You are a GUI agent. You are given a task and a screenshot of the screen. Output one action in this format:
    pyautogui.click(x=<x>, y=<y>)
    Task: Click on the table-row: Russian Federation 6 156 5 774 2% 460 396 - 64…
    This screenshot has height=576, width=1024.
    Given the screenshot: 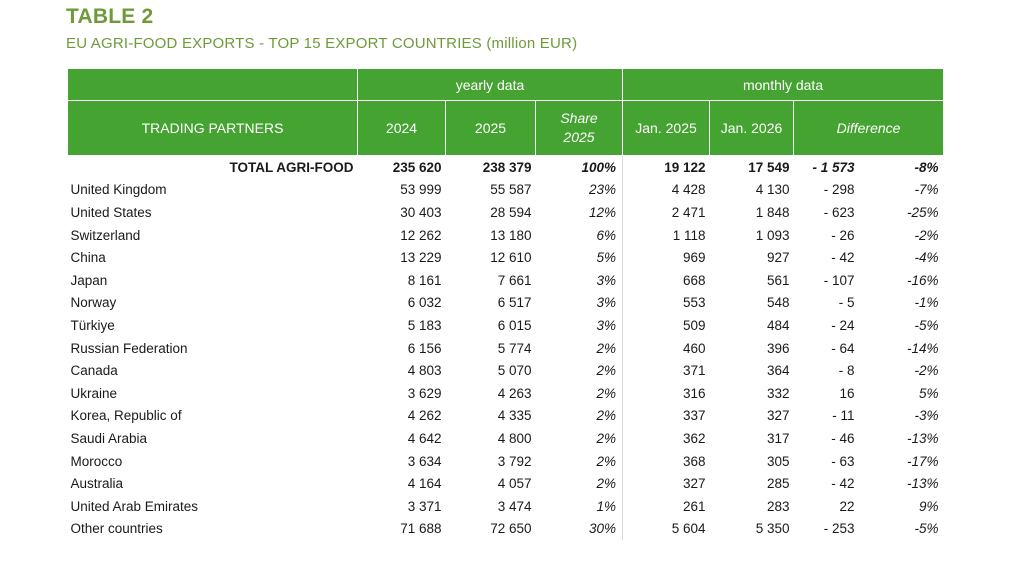 What is the action you would take?
    pyautogui.click(x=506, y=348)
    